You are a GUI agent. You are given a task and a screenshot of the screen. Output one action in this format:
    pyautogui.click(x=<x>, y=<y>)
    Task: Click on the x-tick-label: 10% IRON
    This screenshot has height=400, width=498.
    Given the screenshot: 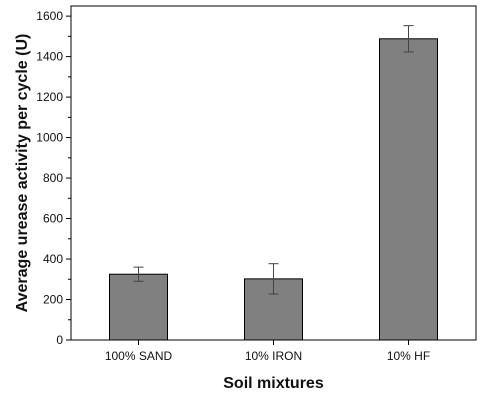 What is the action you would take?
    pyautogui.click(x=273, y=356)
    